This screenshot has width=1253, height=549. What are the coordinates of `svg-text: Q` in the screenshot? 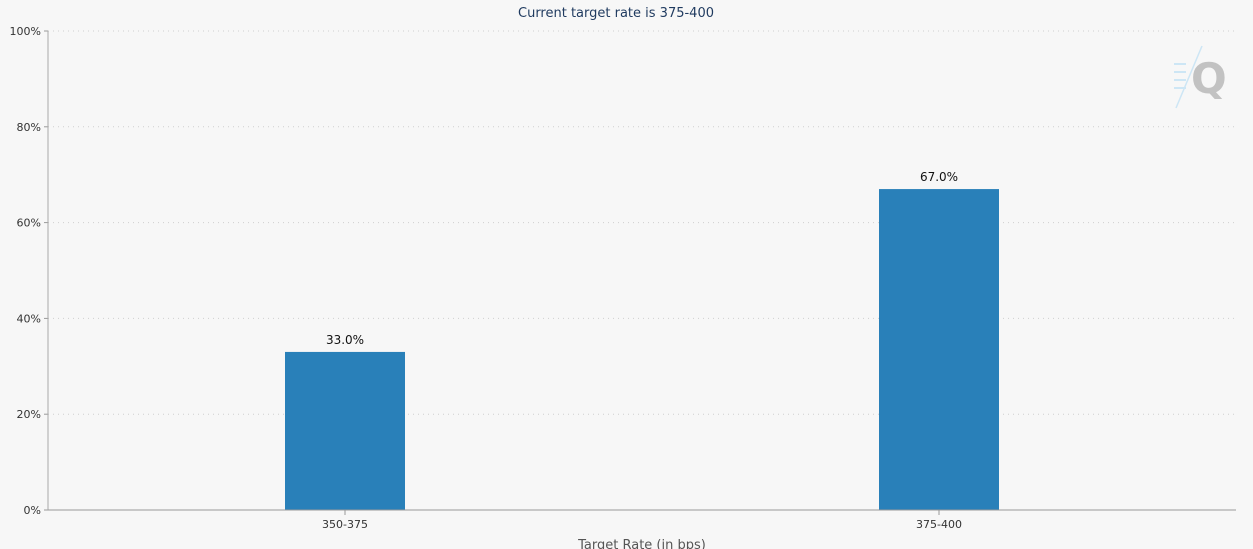 It's located at (1209, 78).